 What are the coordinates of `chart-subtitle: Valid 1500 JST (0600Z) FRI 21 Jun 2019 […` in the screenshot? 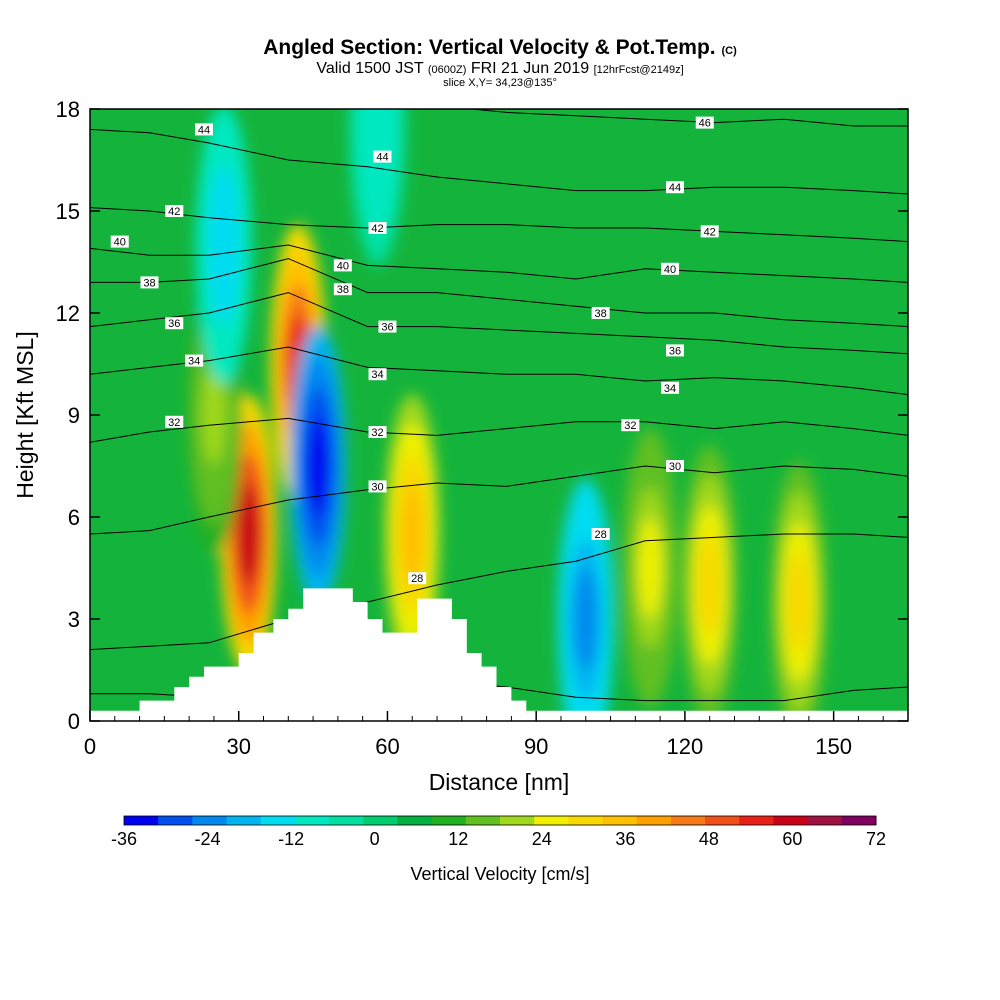 It's located at (500, 68).